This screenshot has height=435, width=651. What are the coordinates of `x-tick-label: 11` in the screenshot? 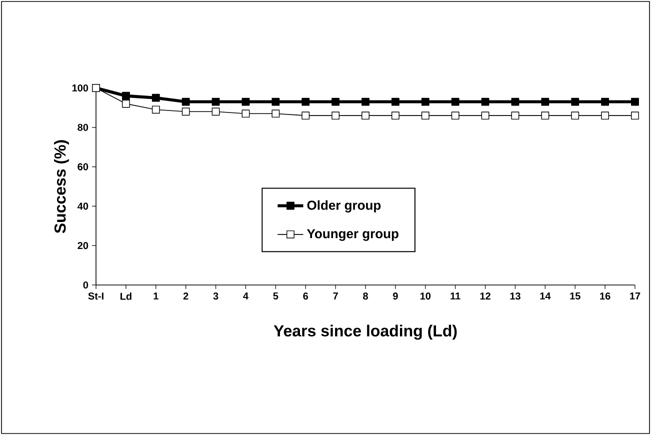 It's located at (455, 296).